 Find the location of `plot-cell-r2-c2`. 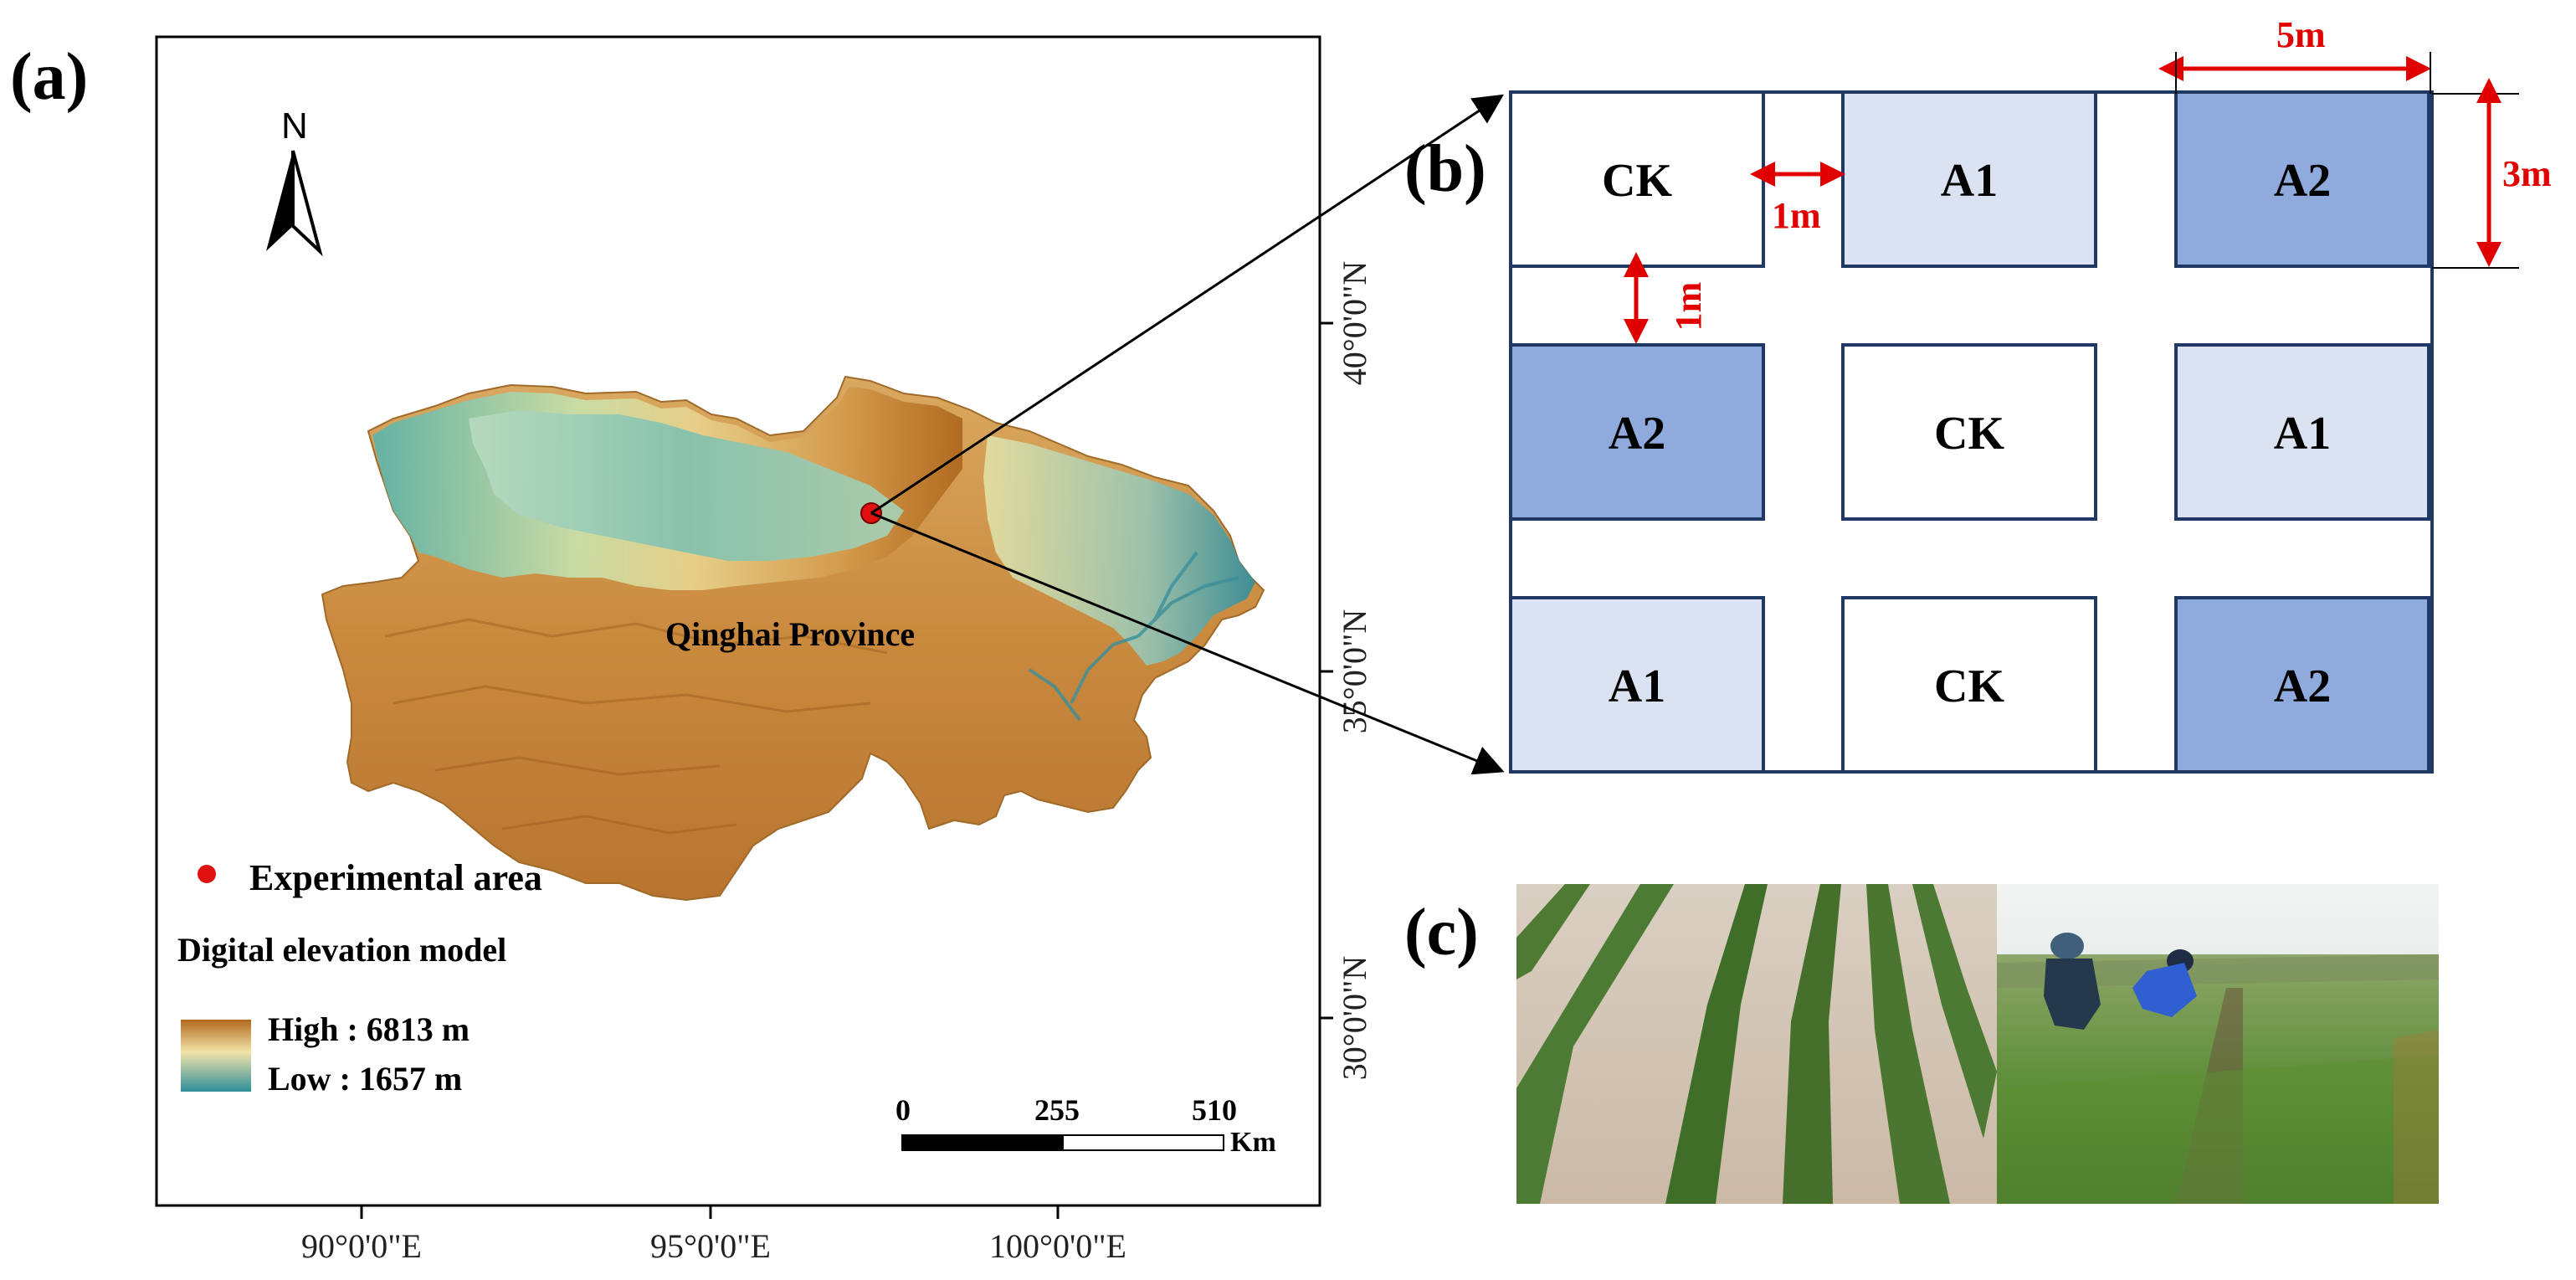

plot-cell-r2-c2 is located at coordinates (1969, 432).